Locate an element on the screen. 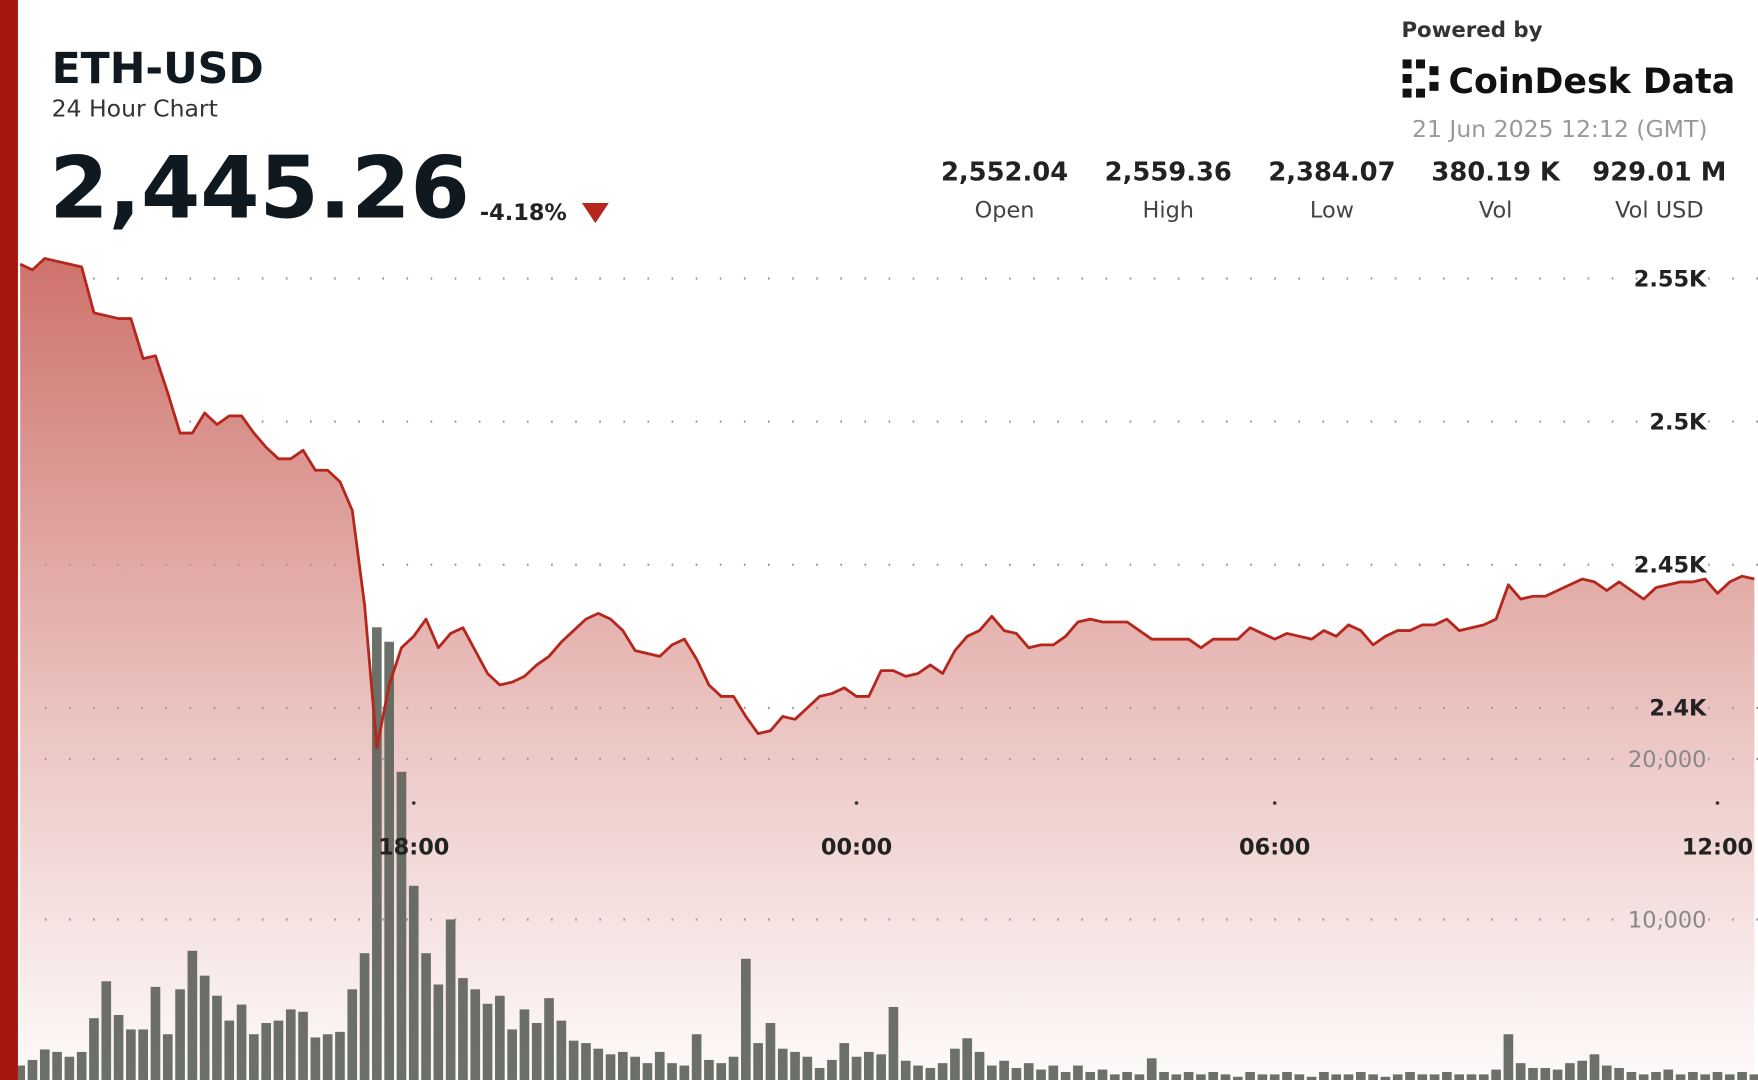 This screenshot has height=1080, width=1758. y2-tick-label: 20,000 is located at coordinates (1667, 760).